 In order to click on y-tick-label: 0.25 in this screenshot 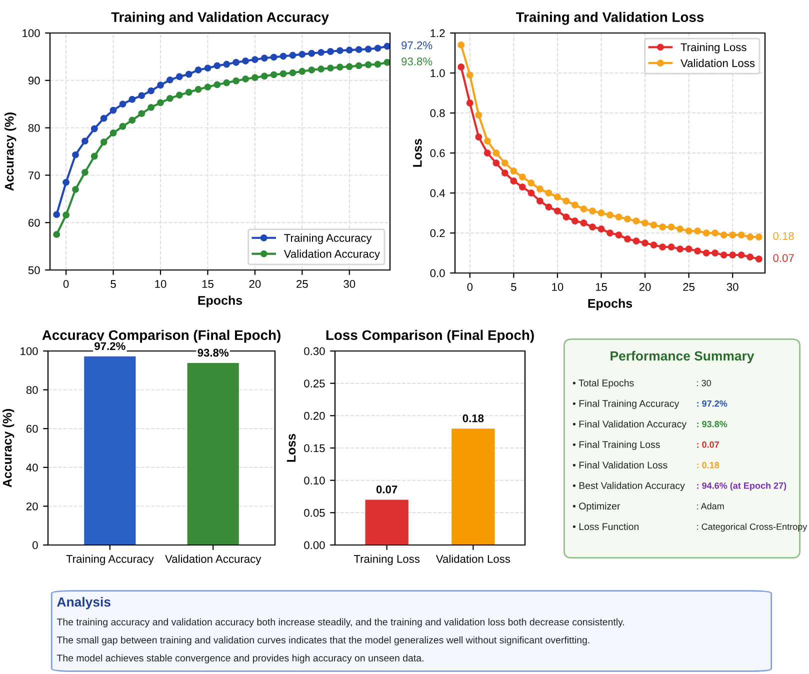, I will do `click(314, 384)`.